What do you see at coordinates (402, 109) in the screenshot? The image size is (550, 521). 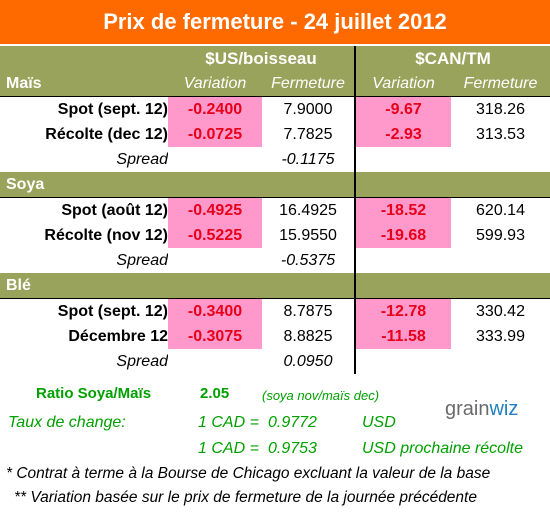 I see `can-variation: -9.67` at bounding box center [402, 109].